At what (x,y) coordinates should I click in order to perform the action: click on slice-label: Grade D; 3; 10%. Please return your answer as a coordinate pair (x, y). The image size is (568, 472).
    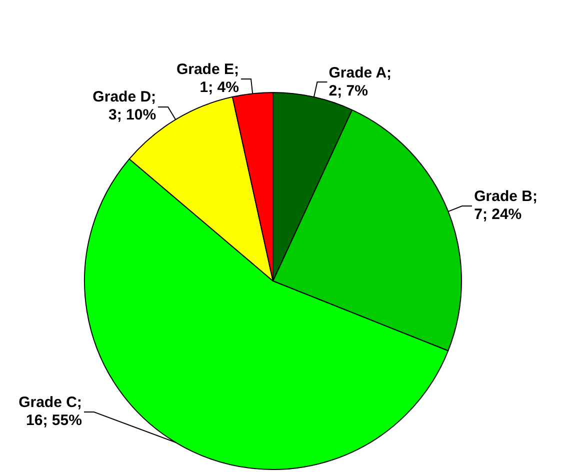
    Looking at the image, I should click on (124, 106).